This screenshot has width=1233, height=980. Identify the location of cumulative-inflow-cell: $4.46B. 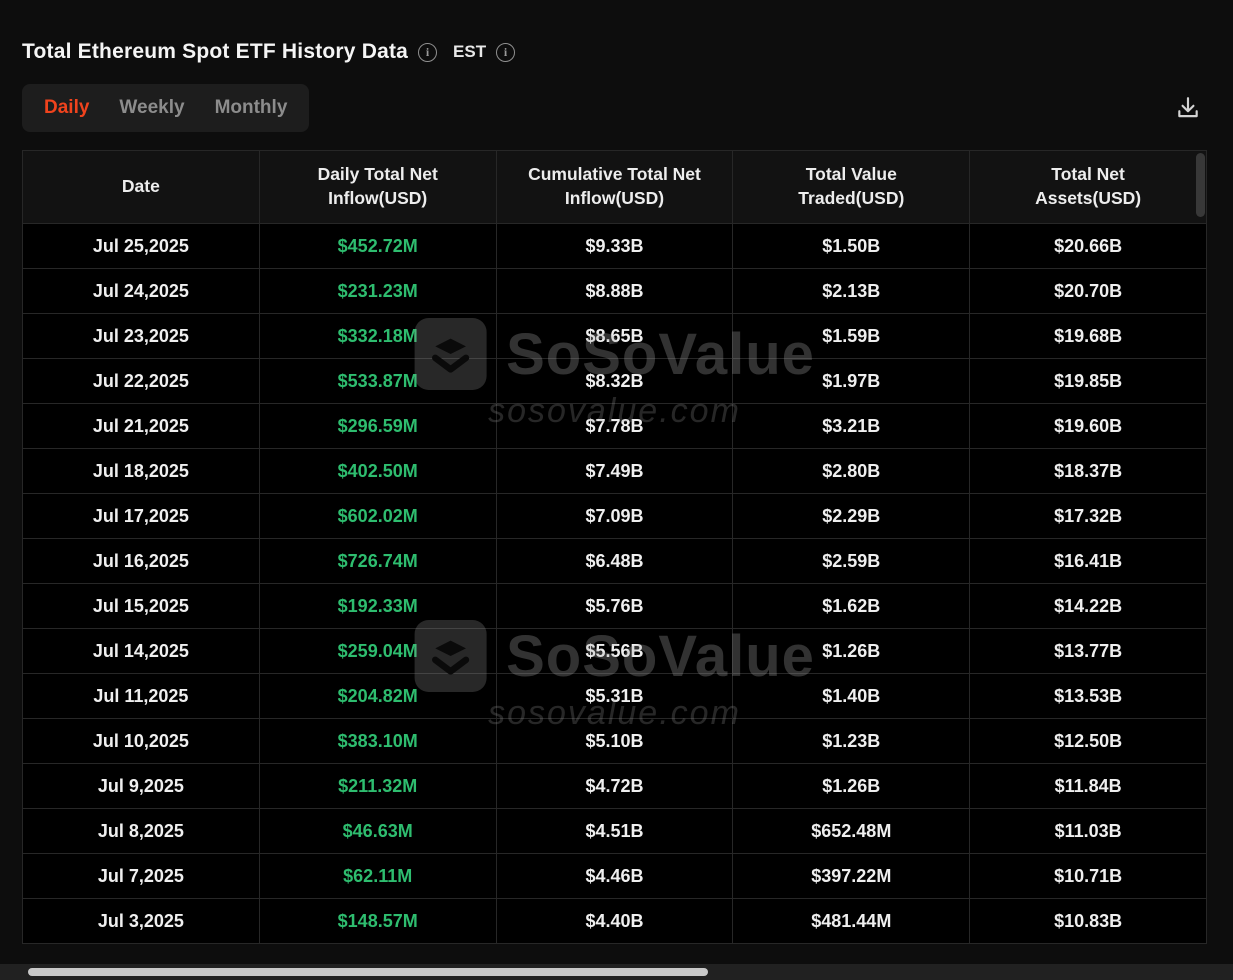
(614, 876).